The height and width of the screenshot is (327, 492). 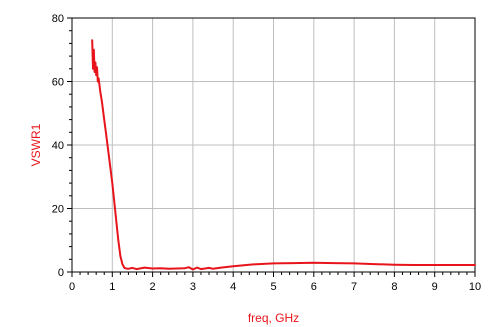 I want to click on x-tick-label: 5, so click(x=273, y=287).